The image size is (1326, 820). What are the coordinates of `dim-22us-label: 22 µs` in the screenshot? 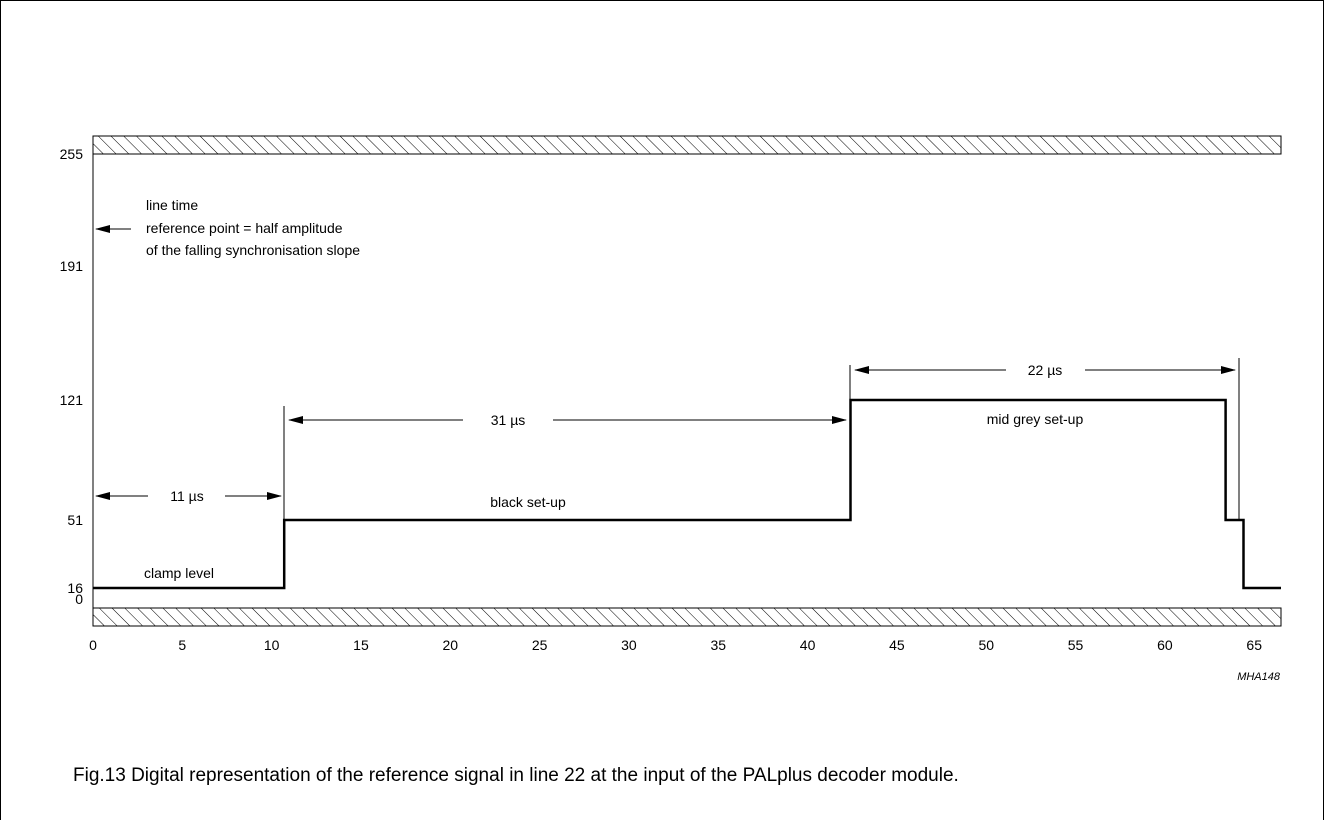 It's located at (1045, 370).